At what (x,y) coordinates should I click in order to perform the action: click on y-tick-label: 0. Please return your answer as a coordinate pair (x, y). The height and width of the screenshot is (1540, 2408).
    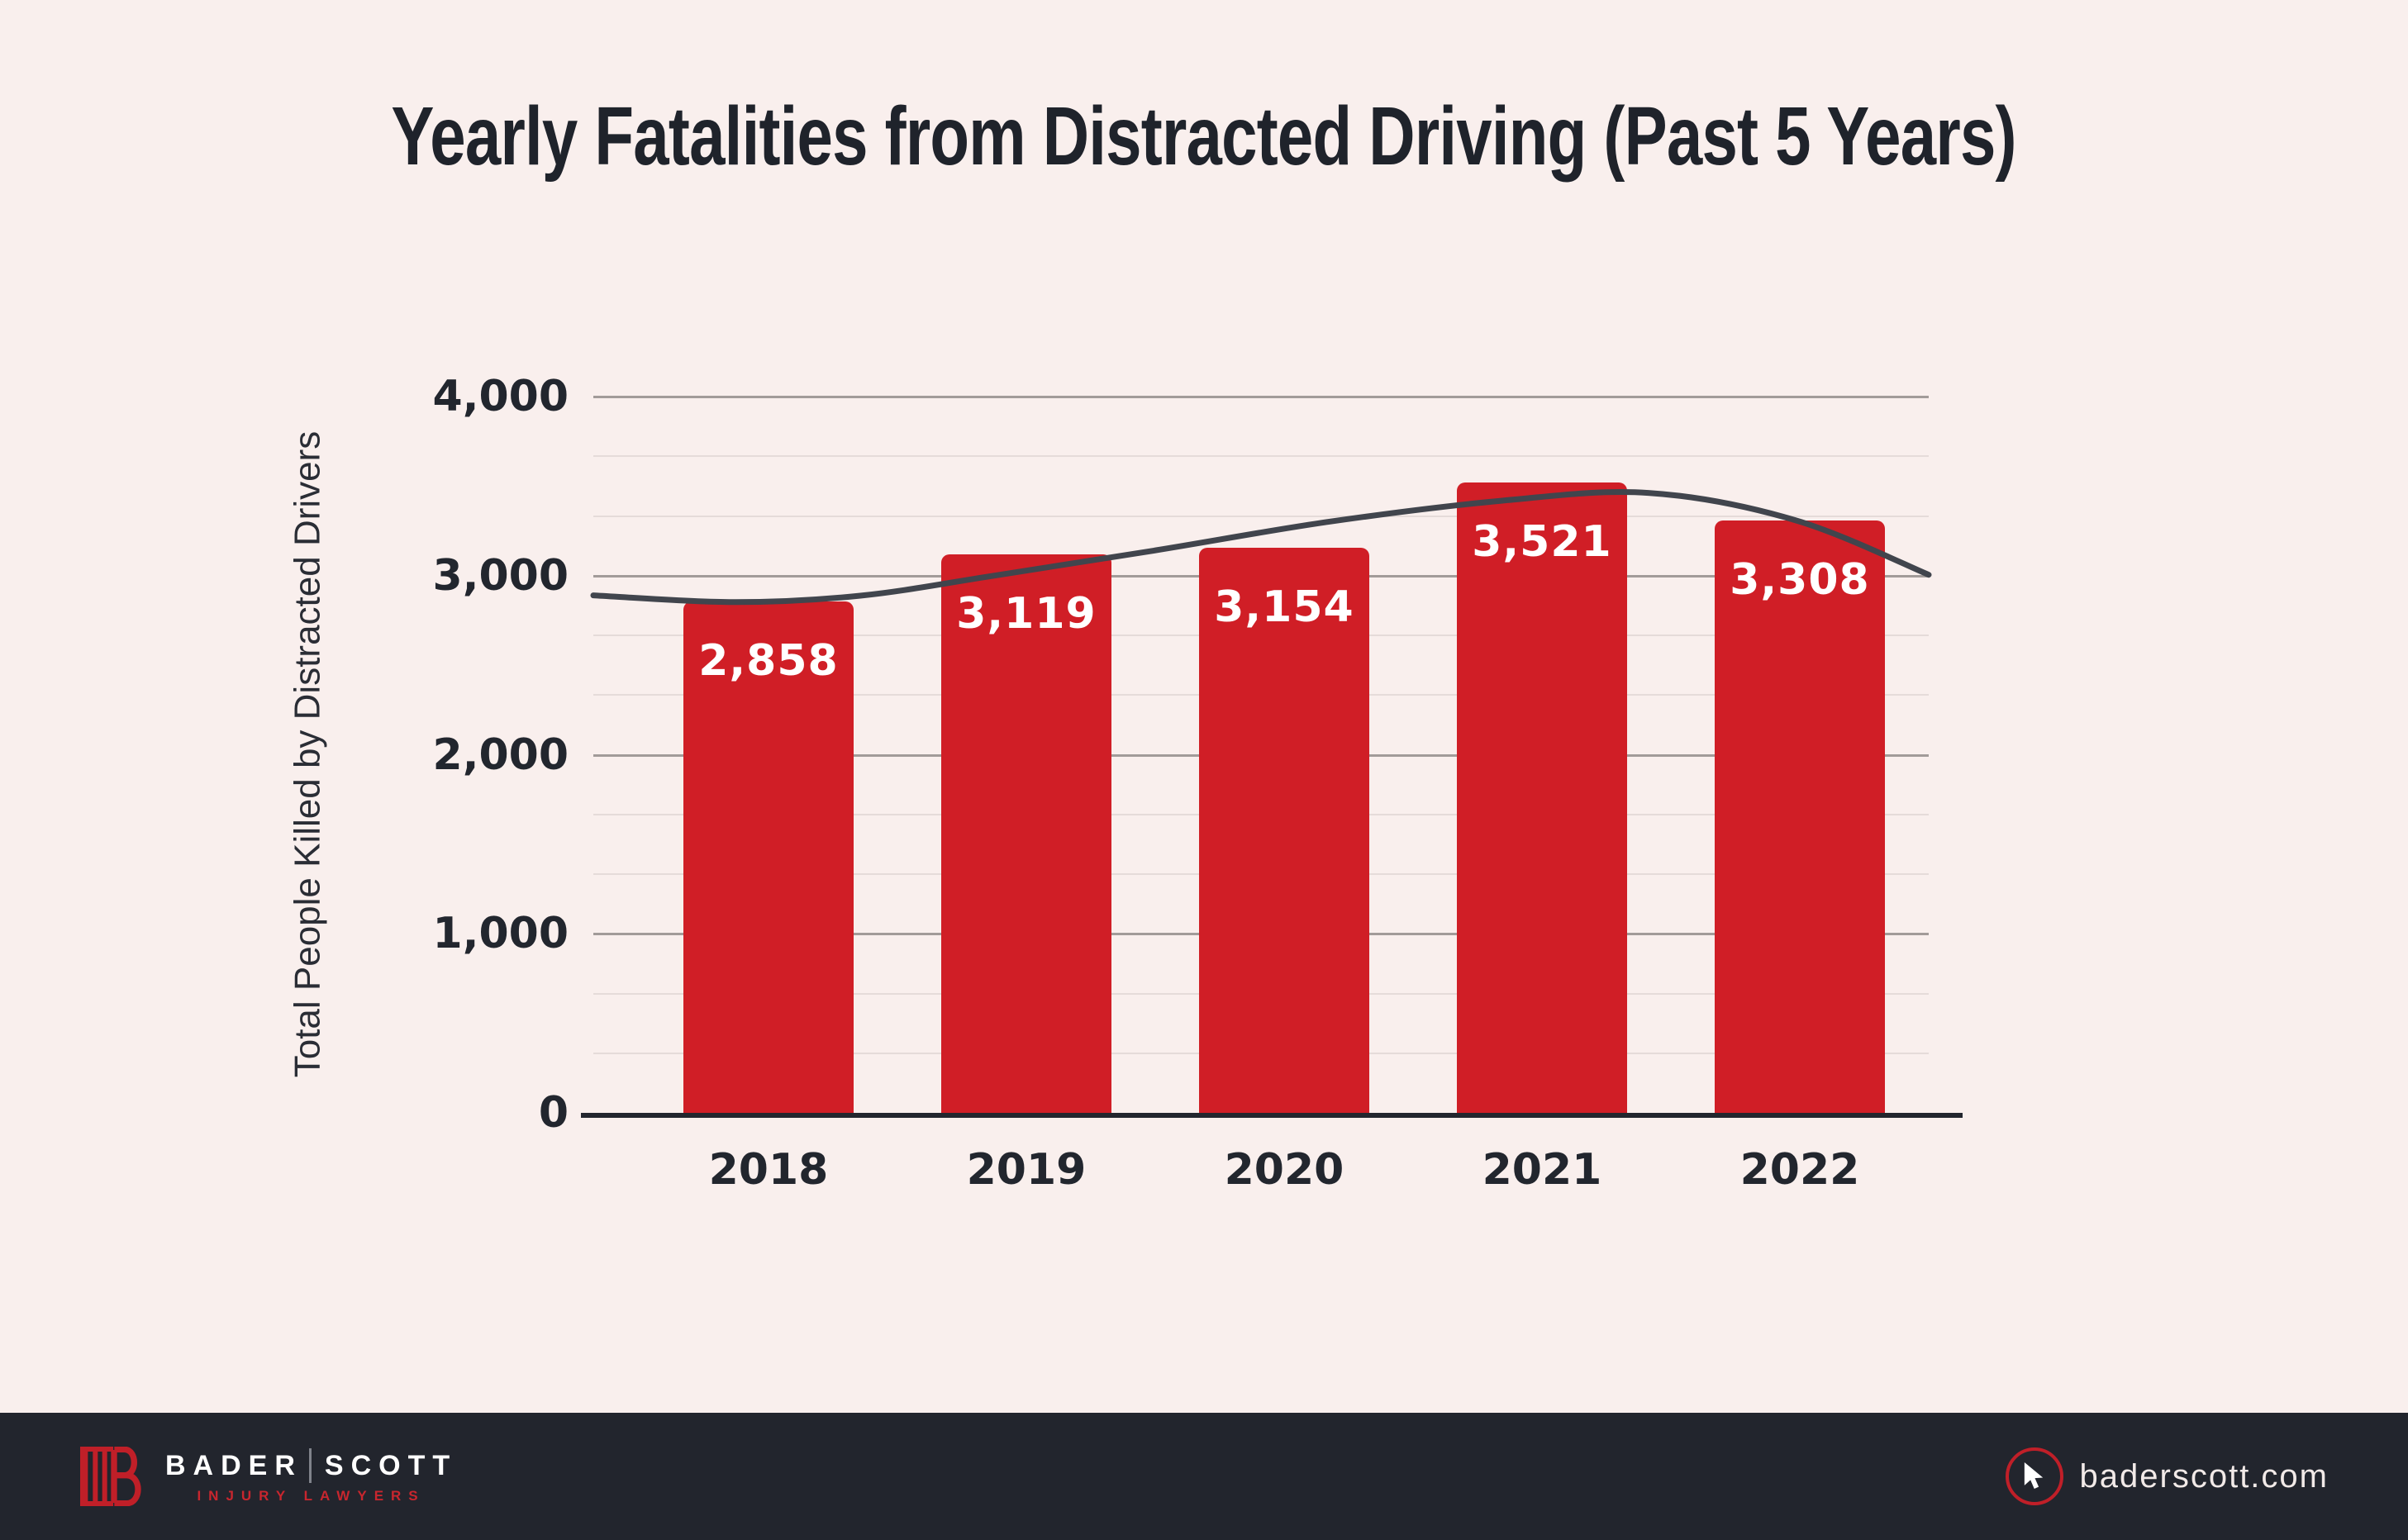
    Looking at the image, I should click on (553, 1113).